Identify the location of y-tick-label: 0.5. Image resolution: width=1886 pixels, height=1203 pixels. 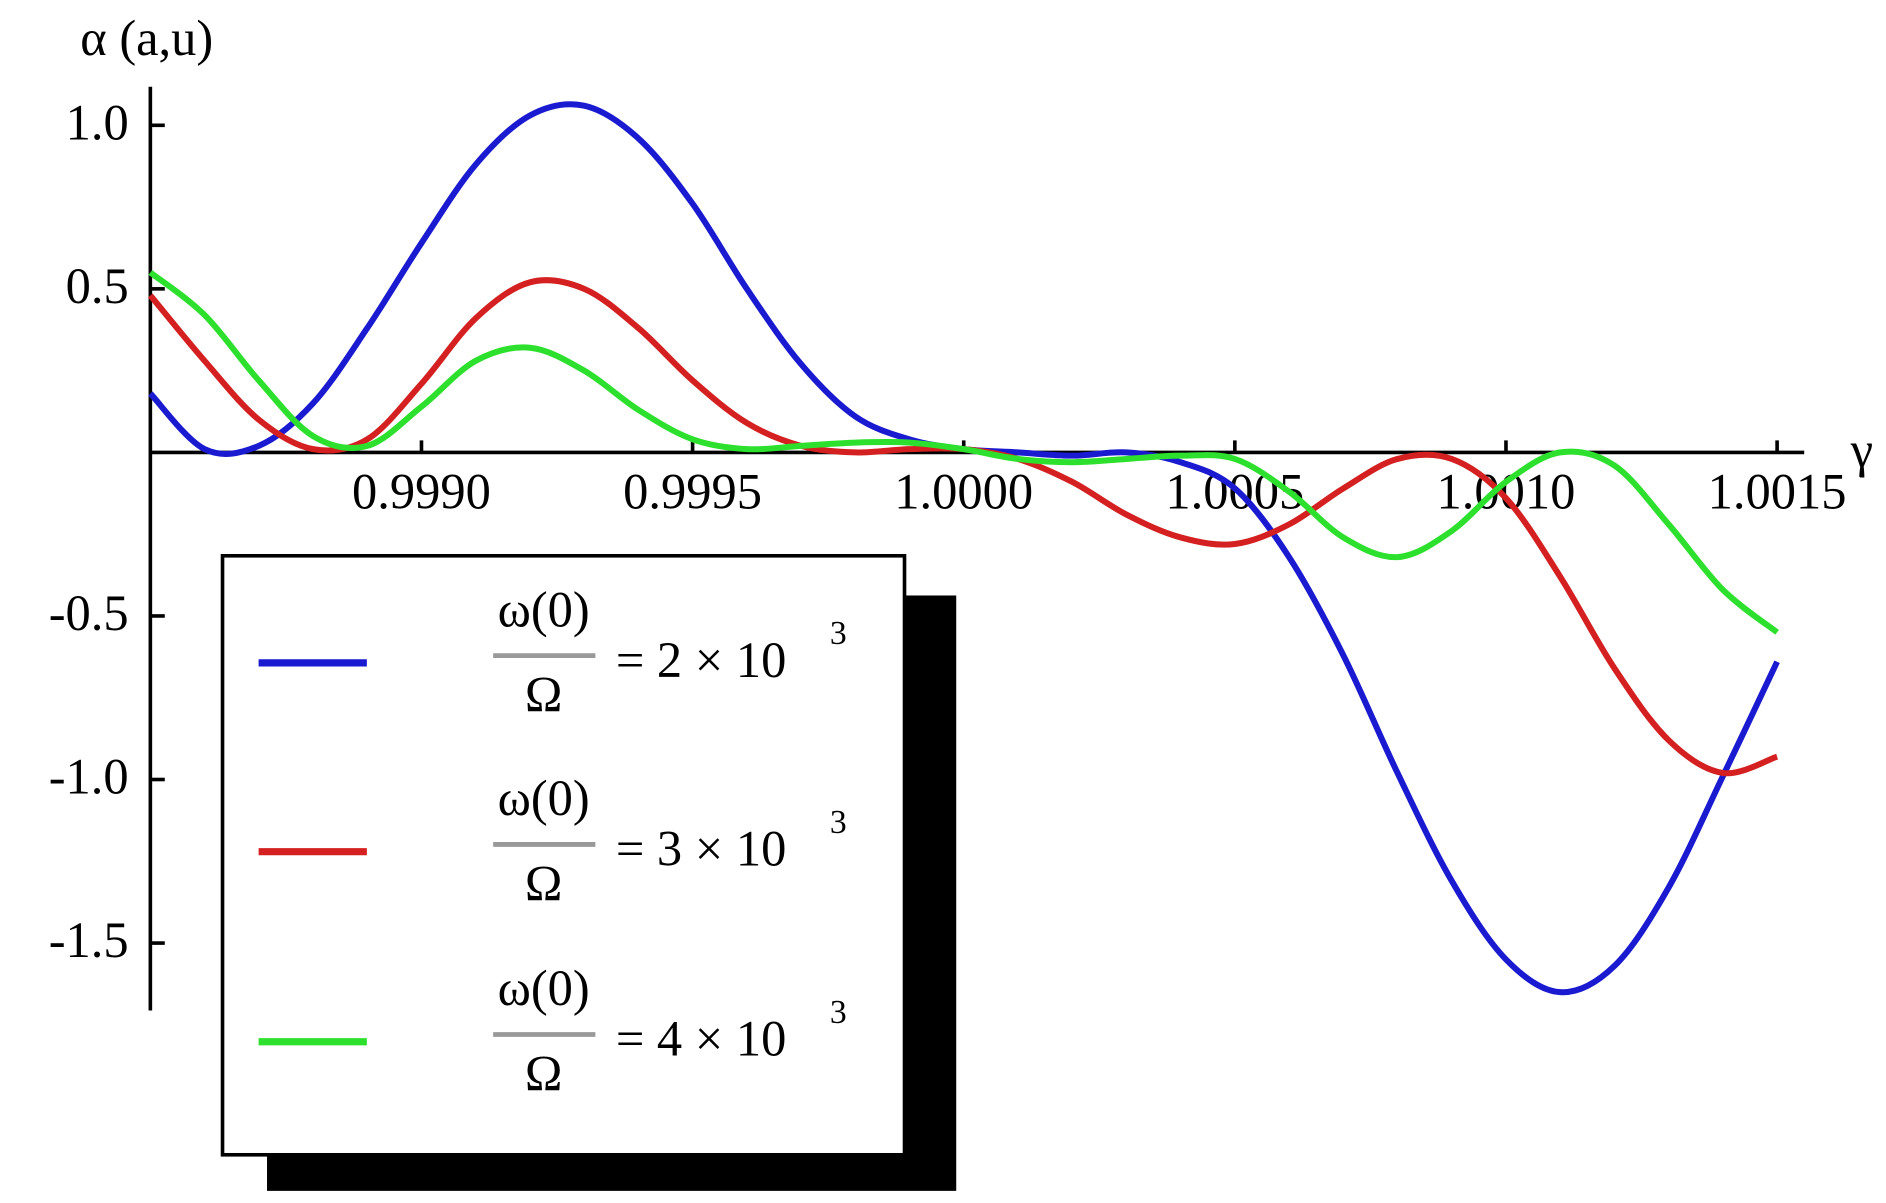
(97, 286).